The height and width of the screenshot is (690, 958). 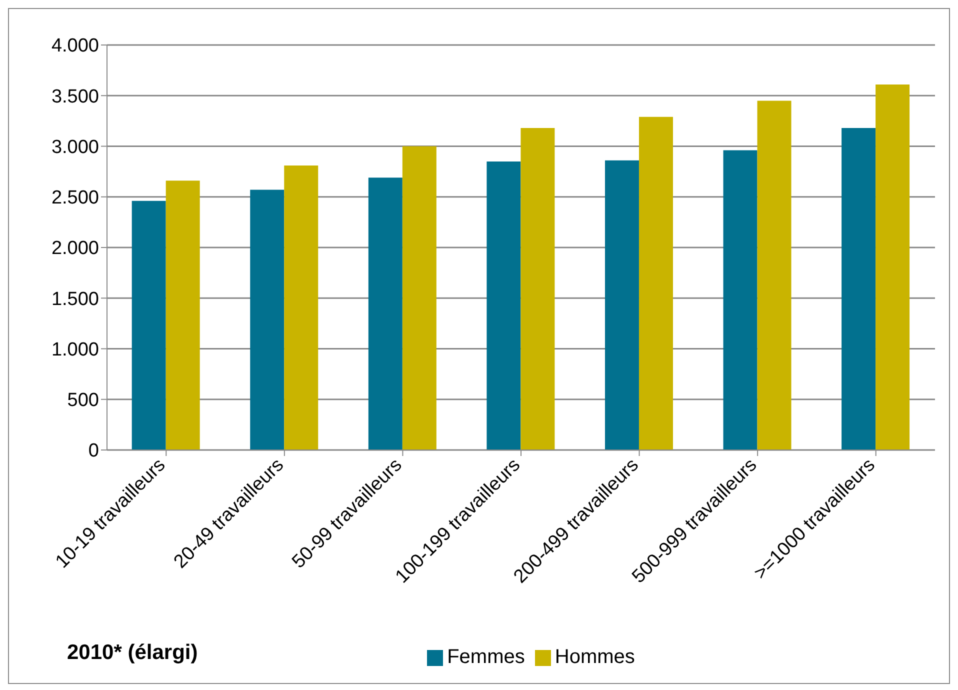 What do you see at coordinates (486, 657) in the screenshot?
I see `legend-label: Femmes` at bounding box center [486, 657].